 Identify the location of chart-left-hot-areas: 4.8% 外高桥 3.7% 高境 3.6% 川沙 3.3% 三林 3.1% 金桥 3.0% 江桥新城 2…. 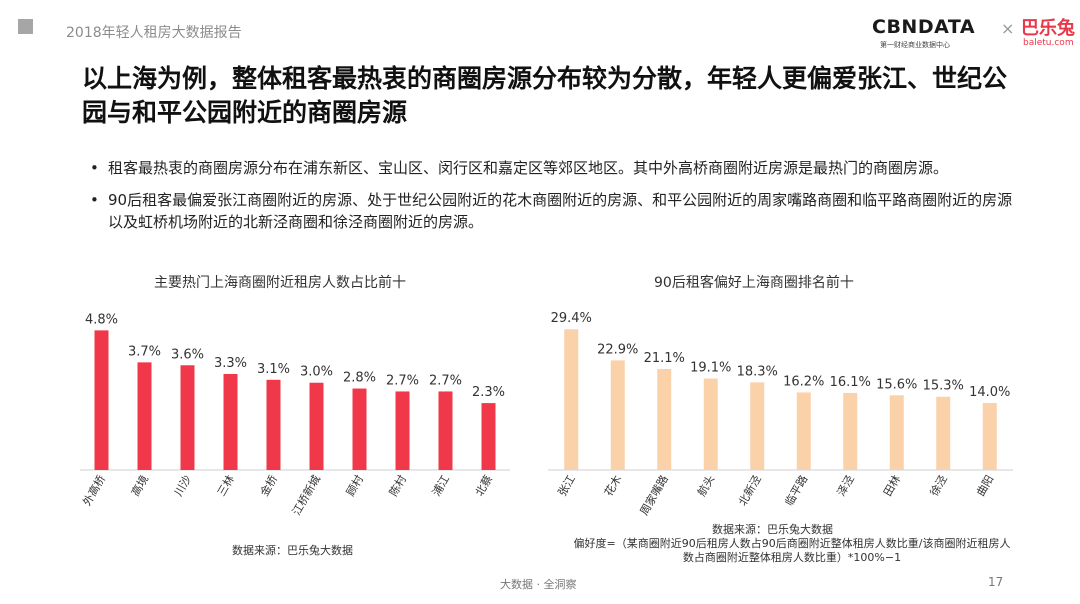
(294, 415).